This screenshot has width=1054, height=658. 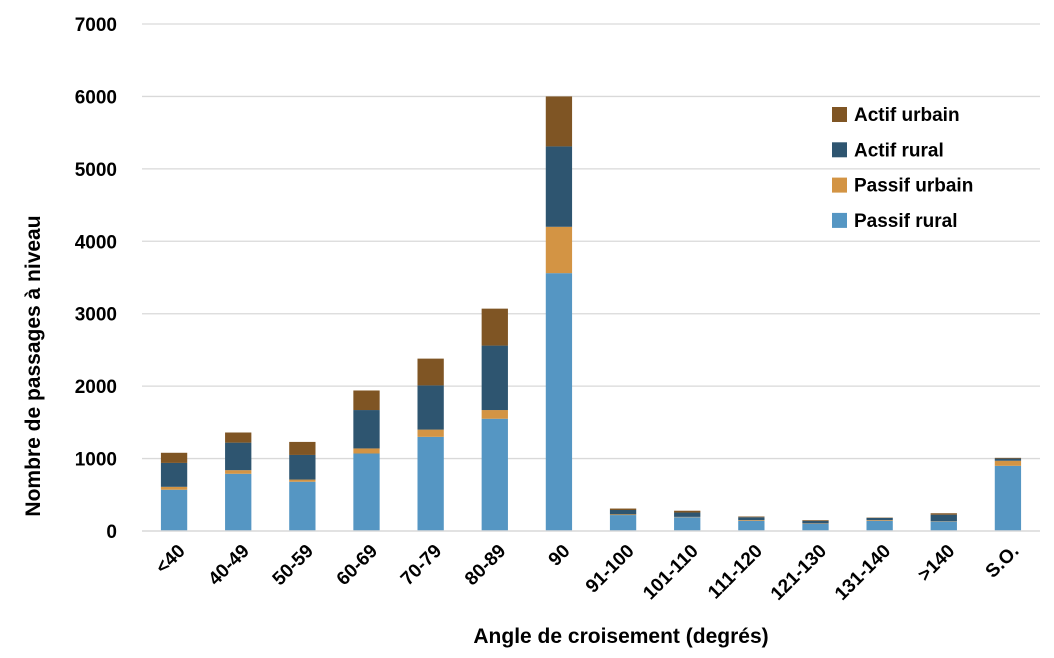 What do you see at coordinates (171, 560) in the screenshot?
I see `x-tick-label: <40` at bounding box center [171, 560].